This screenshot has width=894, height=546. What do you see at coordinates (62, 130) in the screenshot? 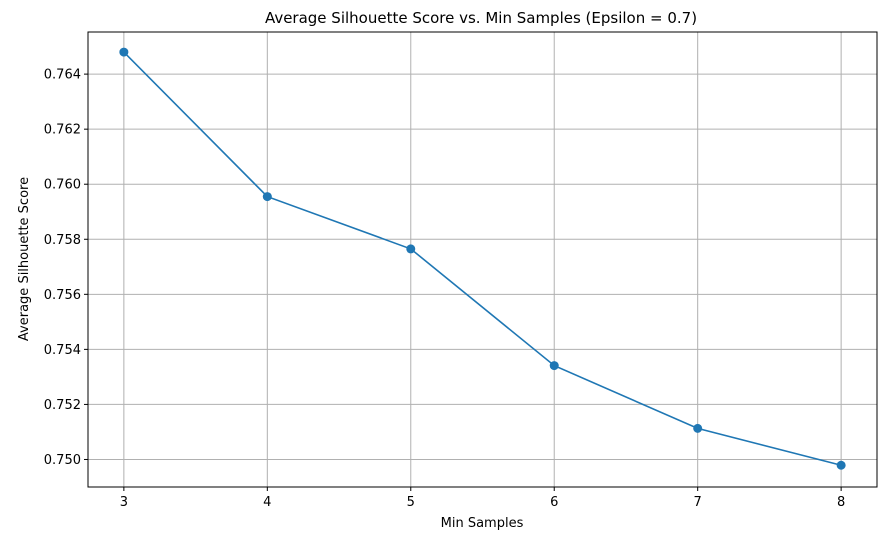
I see `y-tick-label: 0.762` at bounding box center [62, 130].